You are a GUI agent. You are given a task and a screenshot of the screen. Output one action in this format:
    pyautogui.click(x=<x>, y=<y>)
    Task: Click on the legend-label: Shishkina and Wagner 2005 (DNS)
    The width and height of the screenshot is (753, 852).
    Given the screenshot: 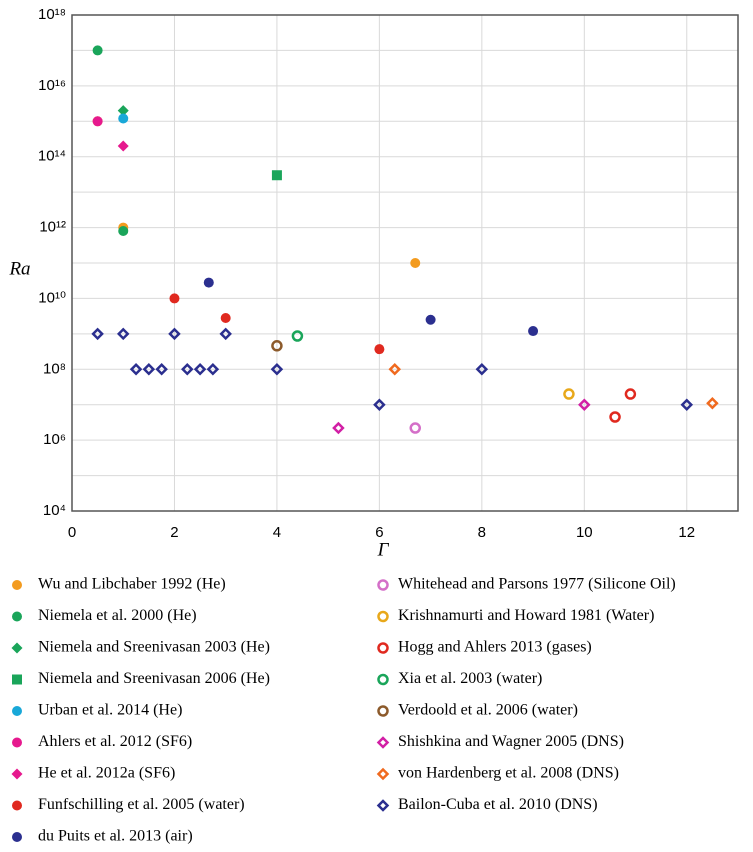 What is the action you would take?
    pyautogui.click(x=511, y=741)
    